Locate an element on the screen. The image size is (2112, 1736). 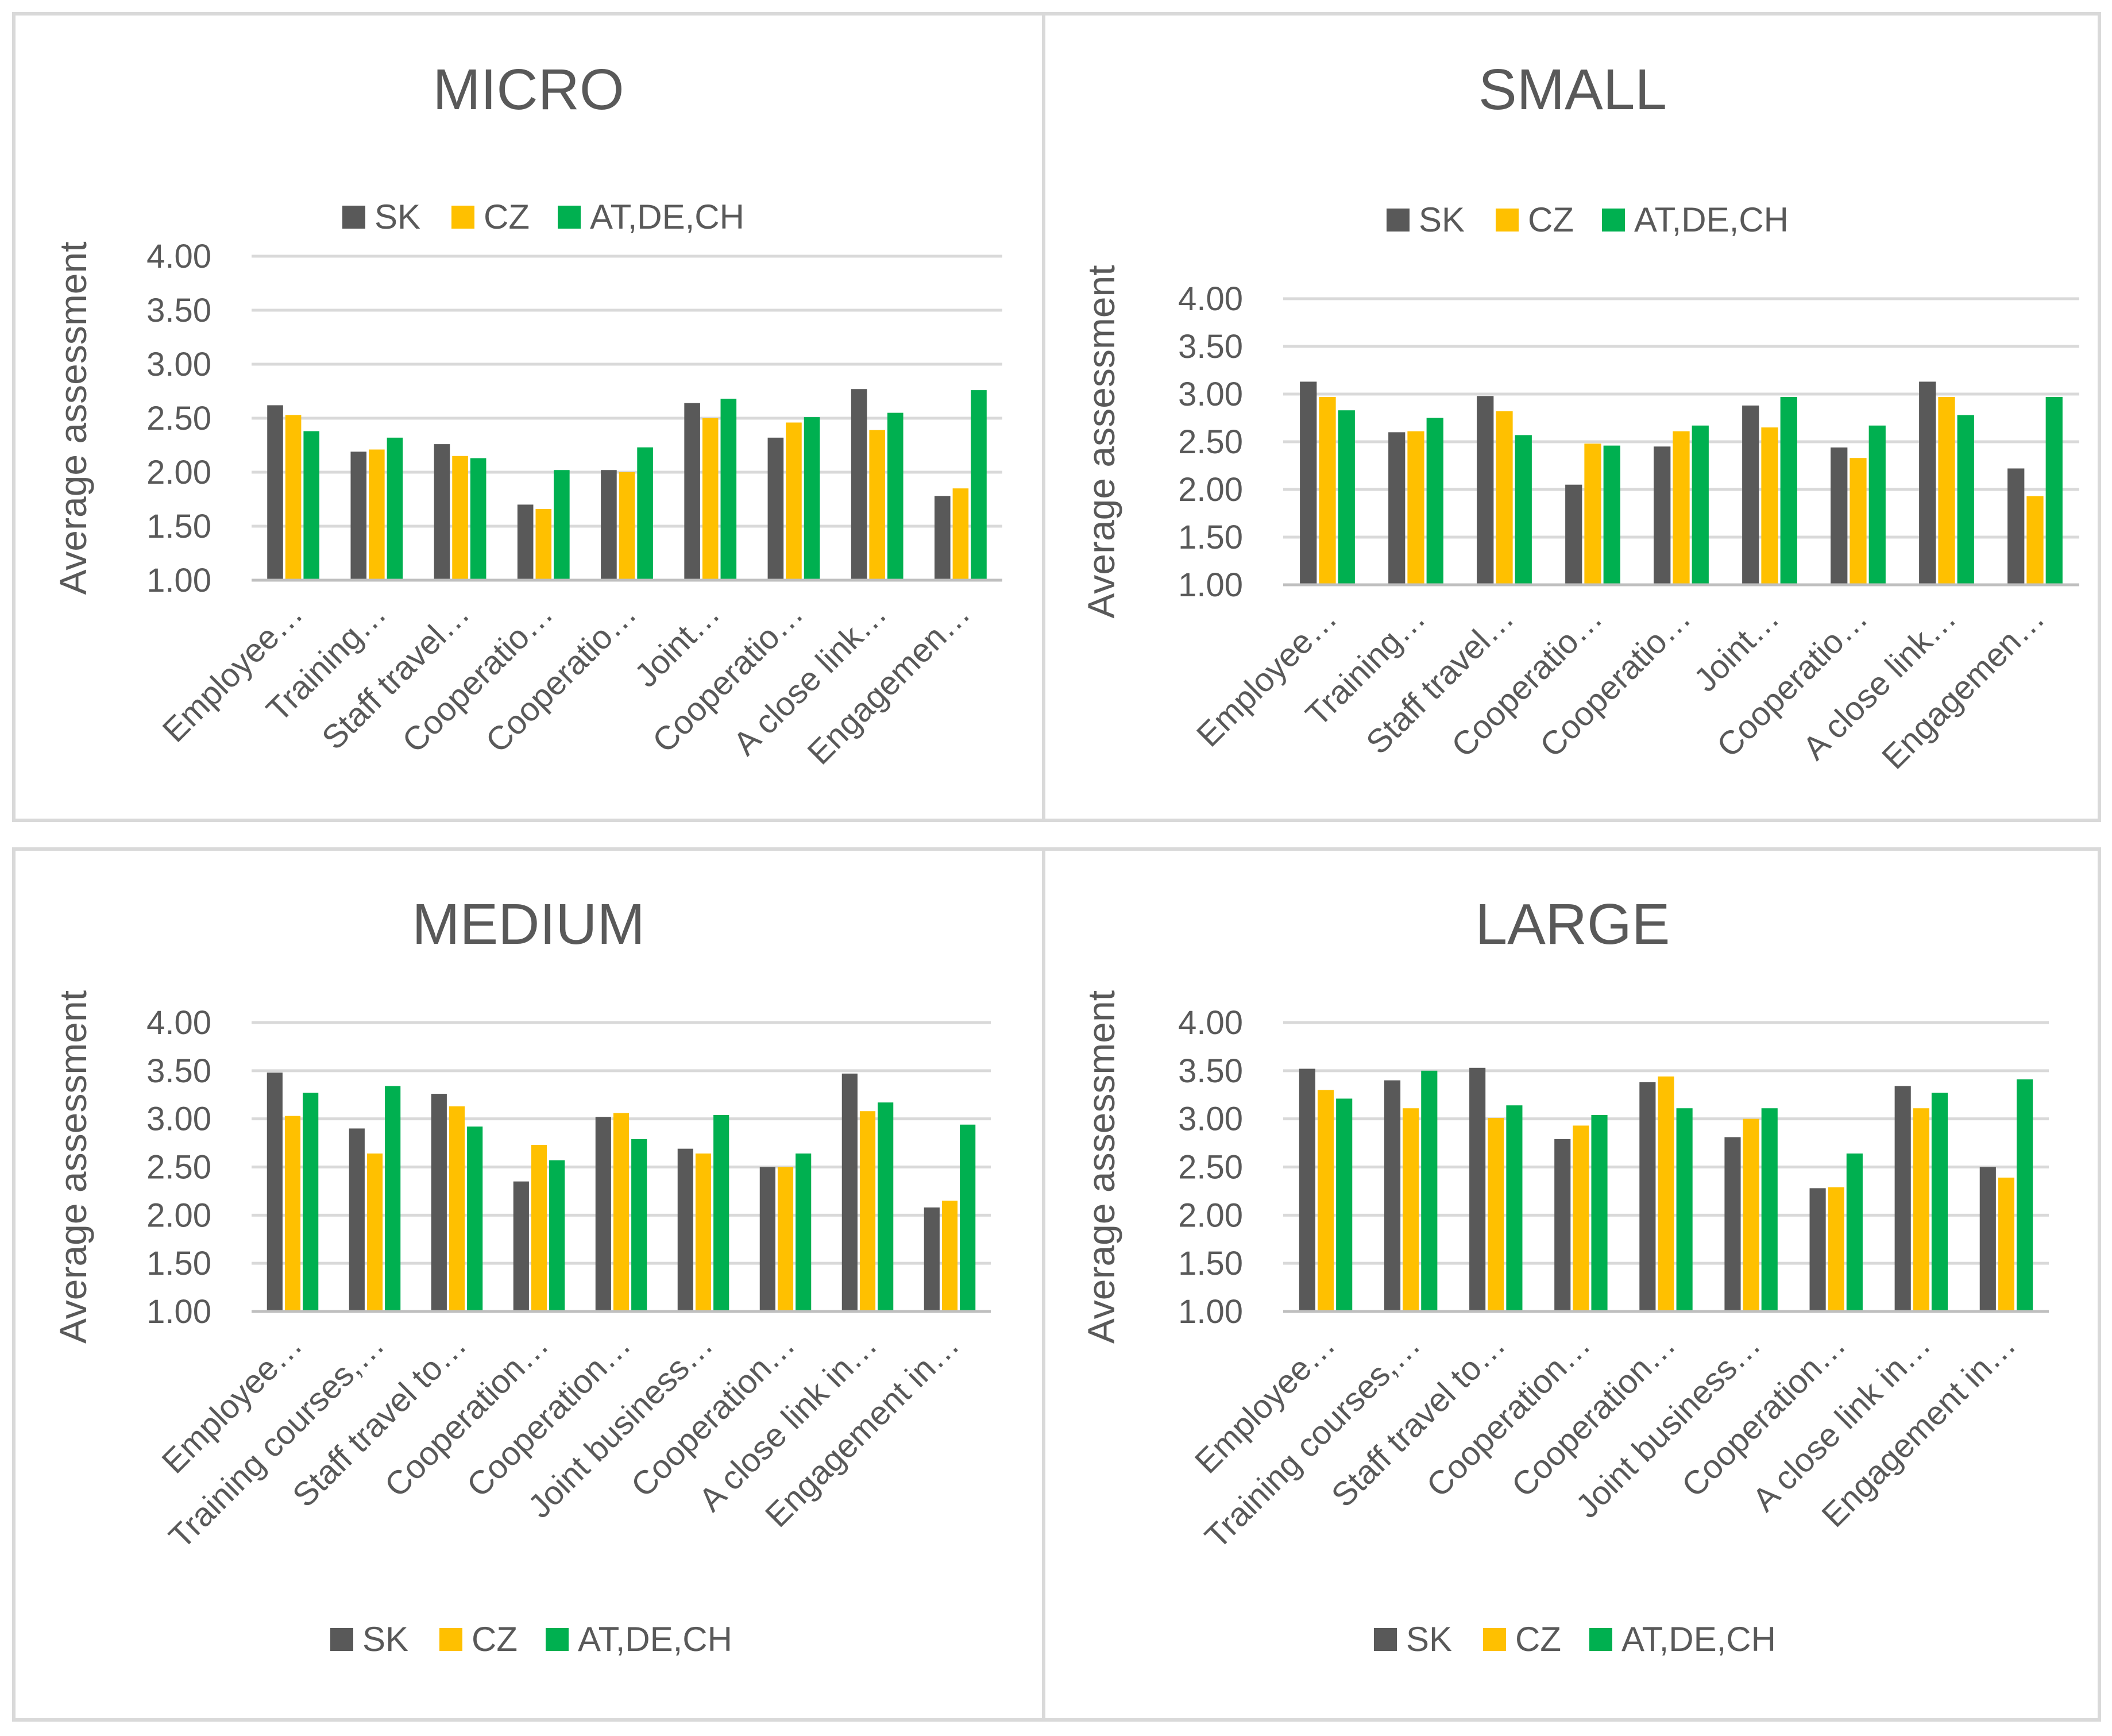
y-axis-label: Average assessment is located at coordinates (73, 418).